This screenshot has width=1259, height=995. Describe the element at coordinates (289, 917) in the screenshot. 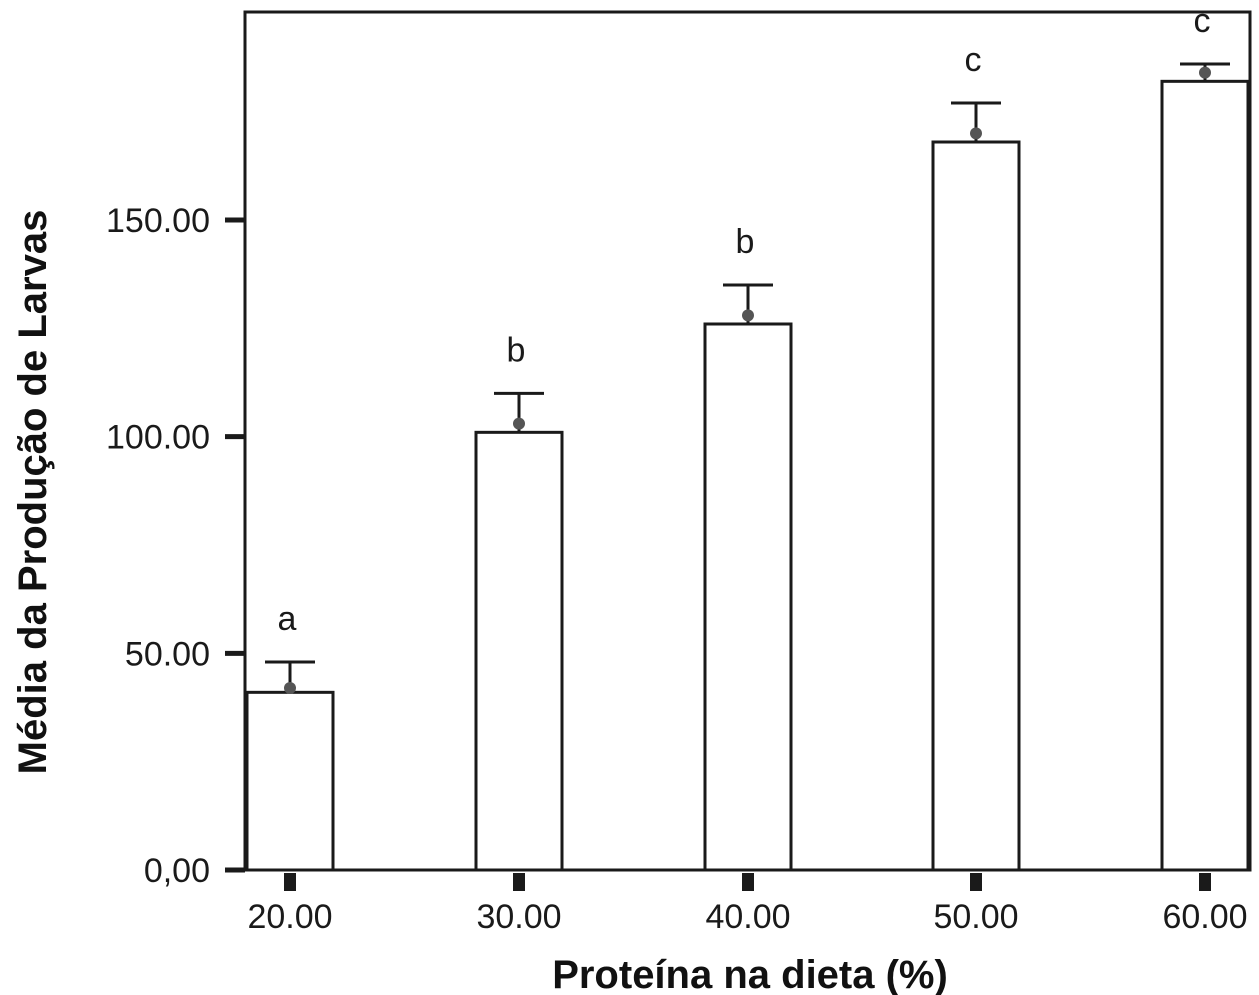

I see `x-tick-label: 20.00` at that location.